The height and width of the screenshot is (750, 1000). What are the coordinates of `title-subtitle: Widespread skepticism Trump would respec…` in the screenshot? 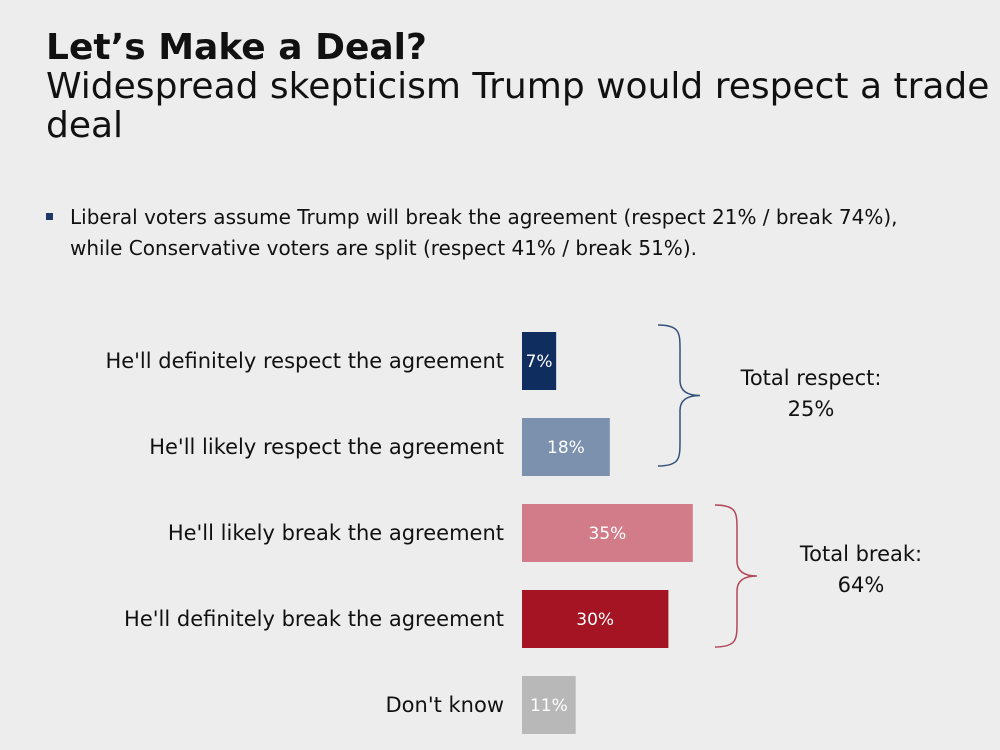 It's located at (518, 106).